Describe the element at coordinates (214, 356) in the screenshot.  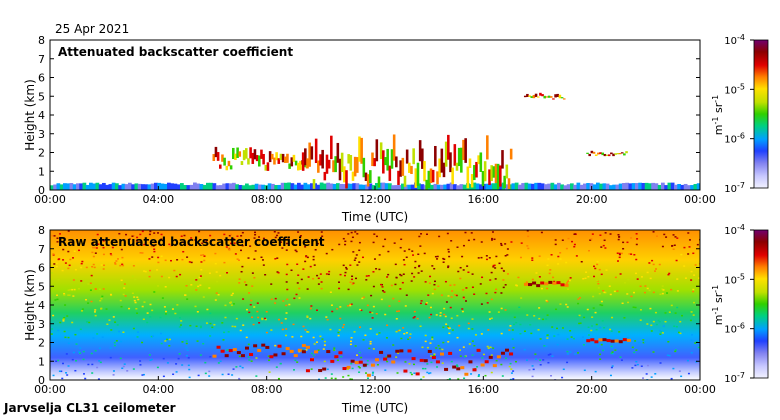
I see `cloud-layer-morning-raw-cell` at that location.